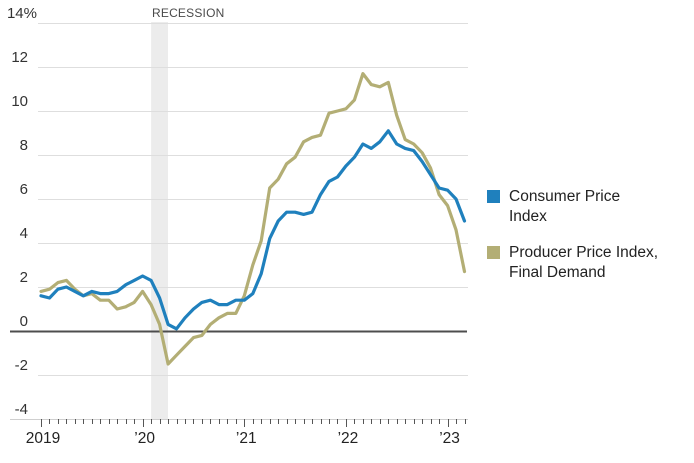 The height and width of the screenshot is (463, 694). Describe the element at coordinates (19, 57) in the screenshot. I see `axis-label: 12` at that location.